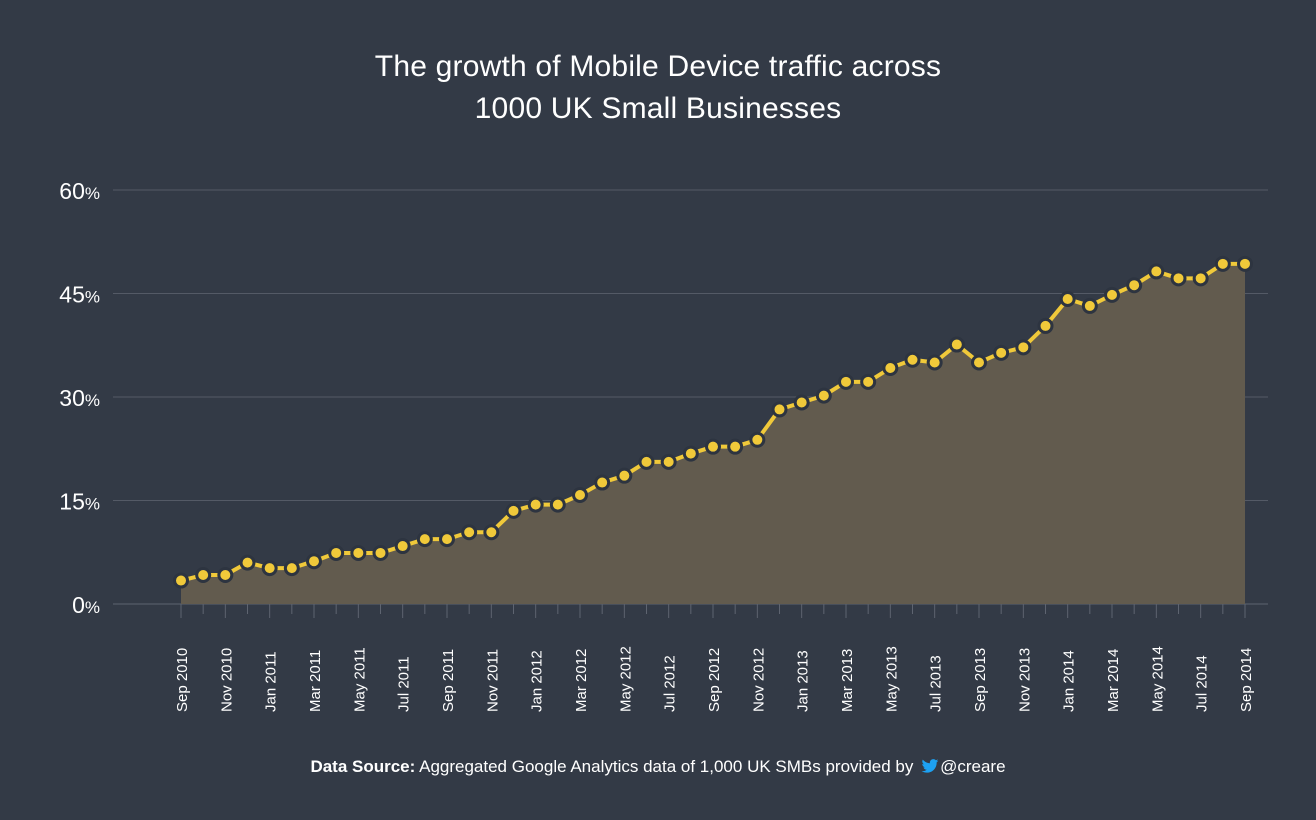 The width and height of the screenshot is (1316, 820). I want to click on x-tick-label: Sep 2014, so click(1246, 680).